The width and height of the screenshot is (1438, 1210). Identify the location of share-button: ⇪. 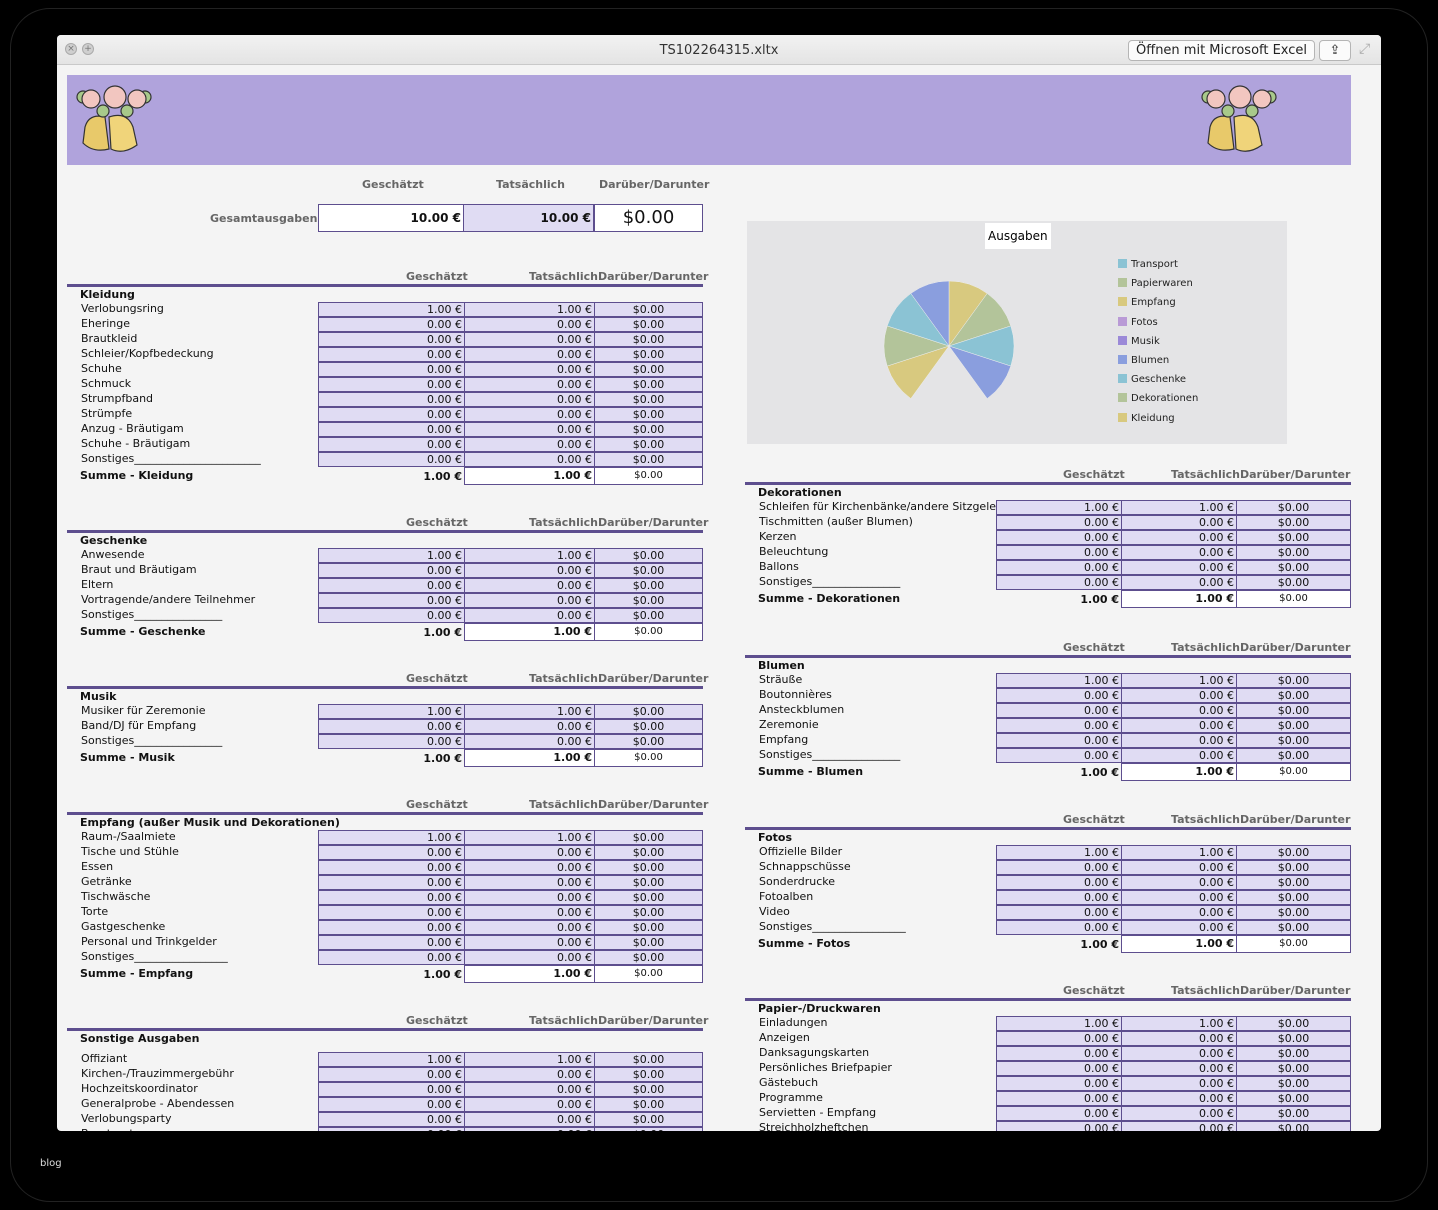
(1335, 50).